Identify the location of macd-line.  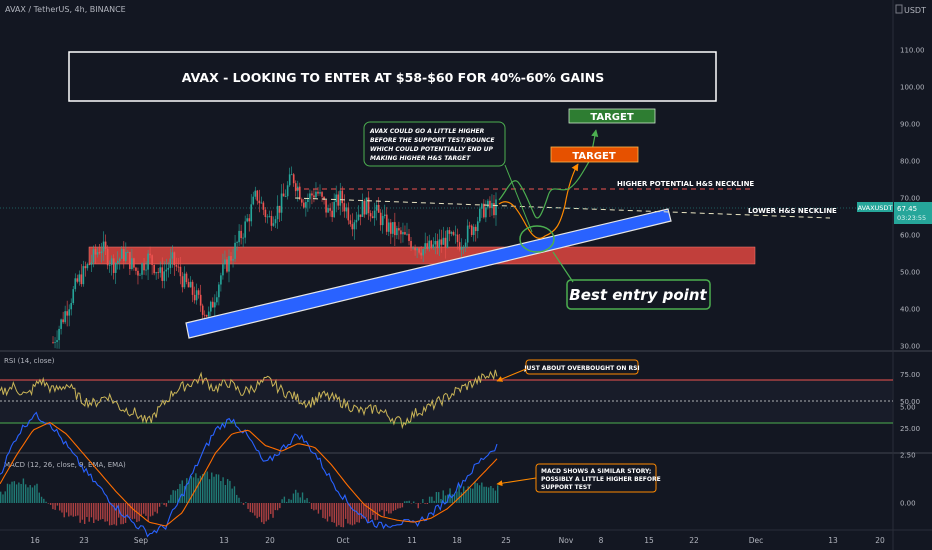
(249, 474).